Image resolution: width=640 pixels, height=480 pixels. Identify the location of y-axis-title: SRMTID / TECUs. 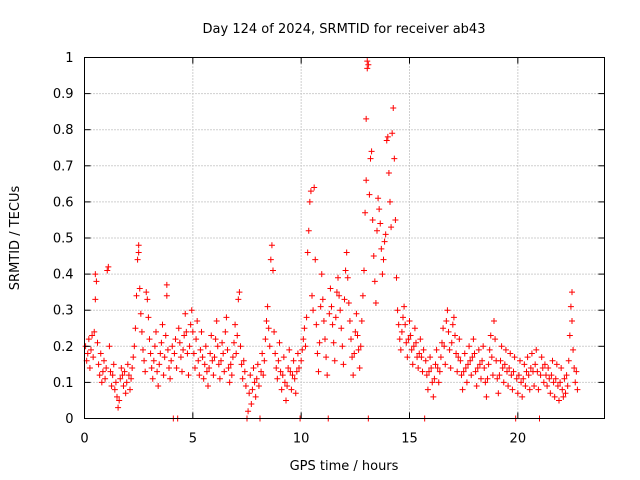
(15, 238).